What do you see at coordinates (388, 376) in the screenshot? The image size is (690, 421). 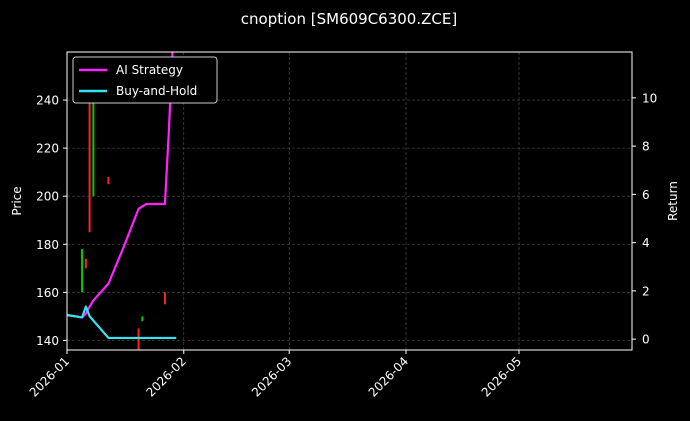 I see `x-tick-label: 2026-04` at bounding box center [388, 376].